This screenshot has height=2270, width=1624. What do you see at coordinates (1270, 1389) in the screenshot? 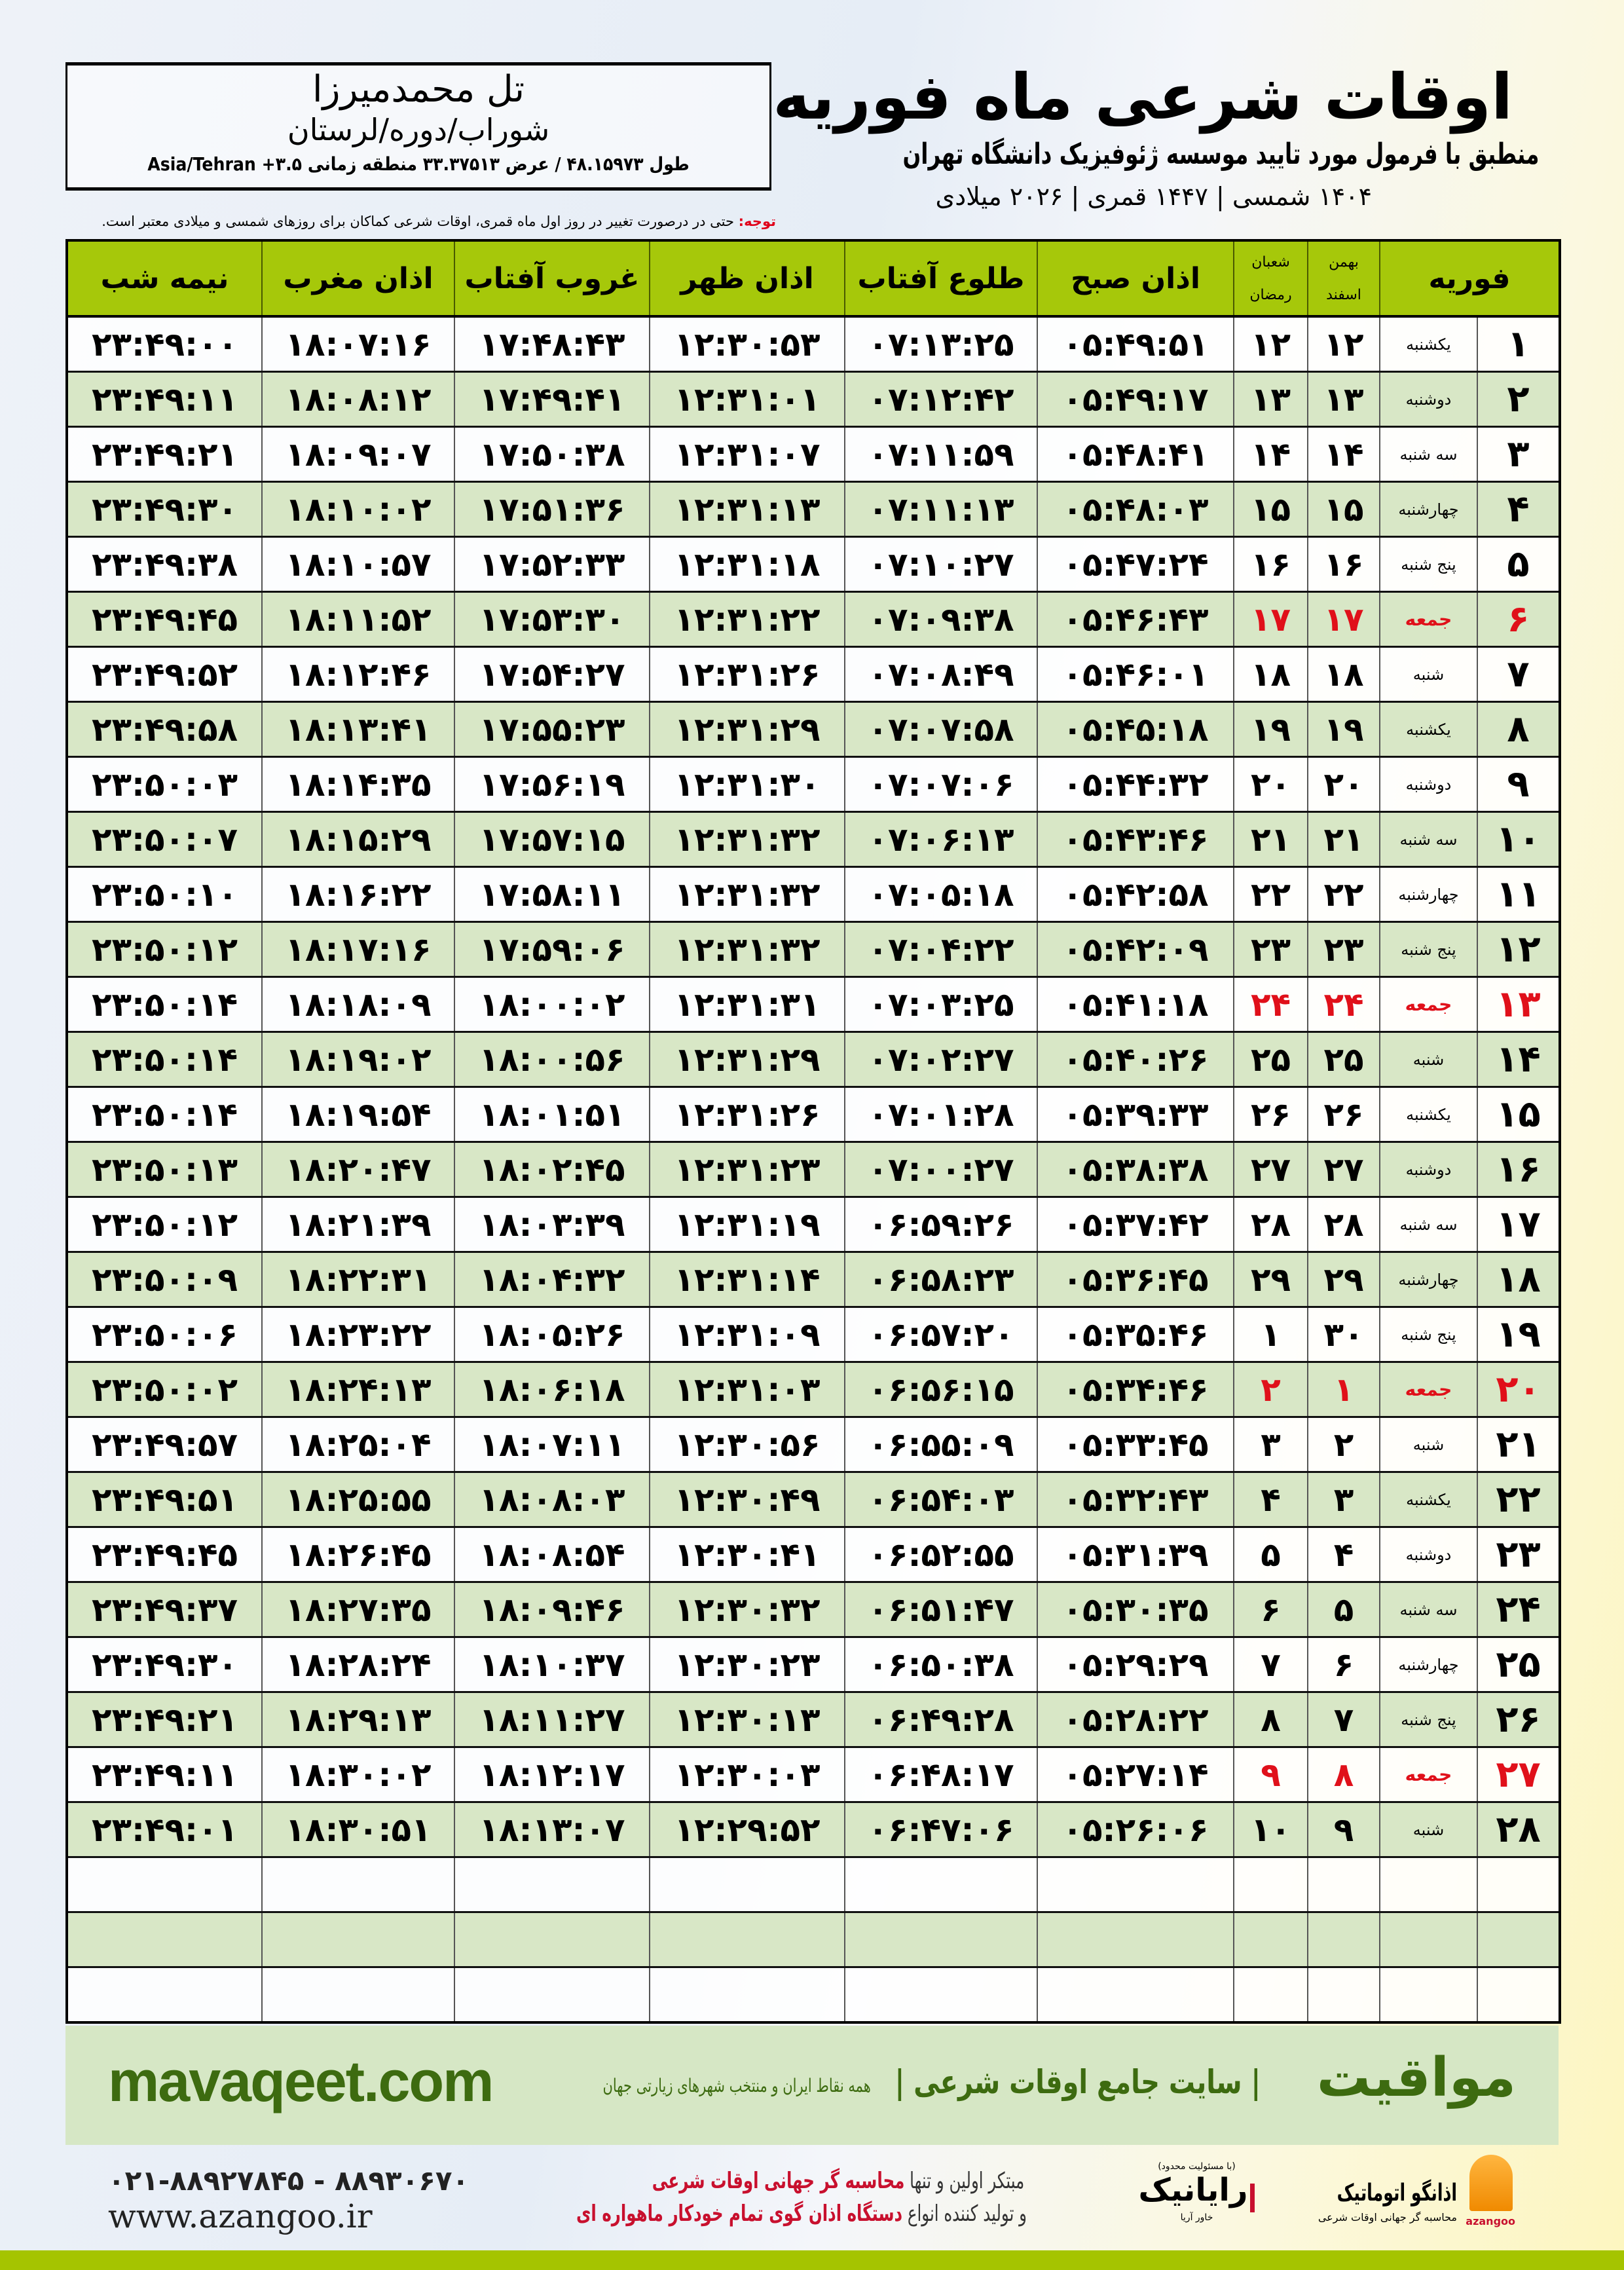
I see `lunar-day: ۲` at bounding box center [1270, 1389].